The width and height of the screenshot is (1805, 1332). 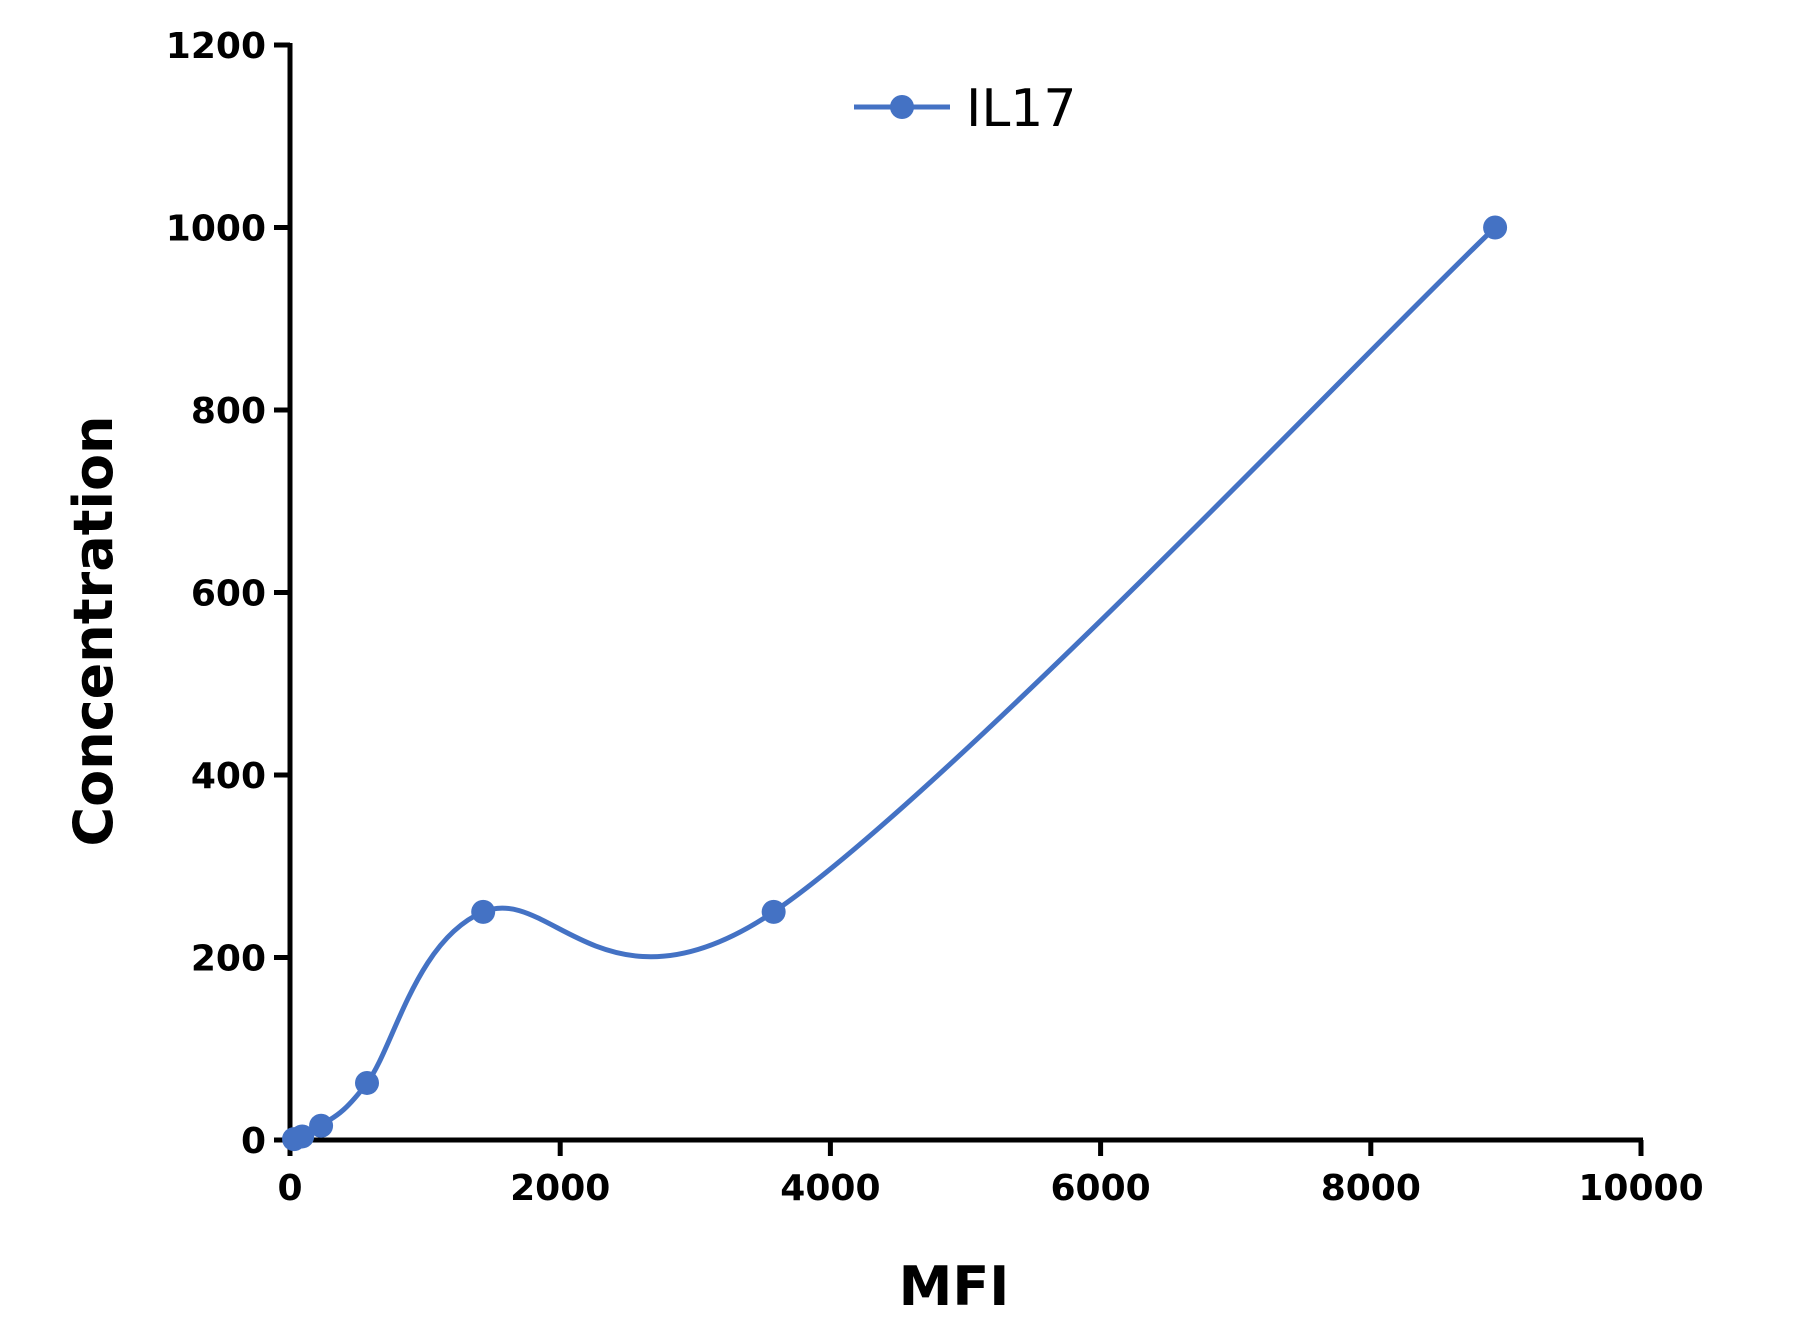 I want to click on y-axis-ticks: 0 200 400 600 800 1000 1200, so click(x=228, y=594).